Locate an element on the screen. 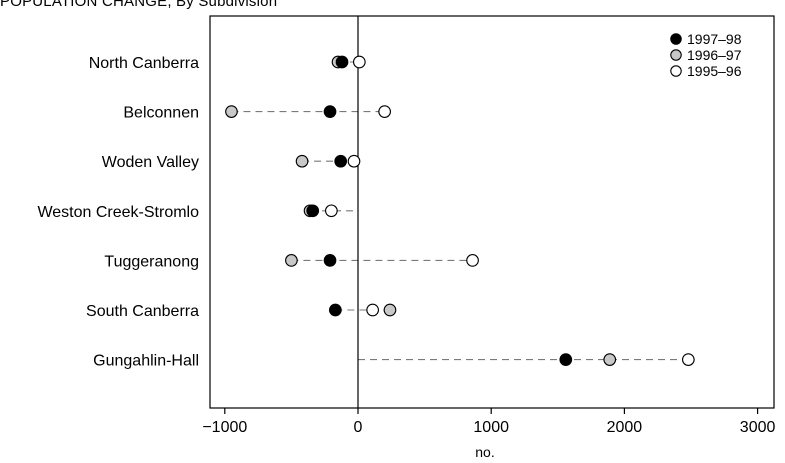 The height and width of the screenshot is (463, 785). category-label: Weston Creek-Stromlo is located at coordinates (118, 212).